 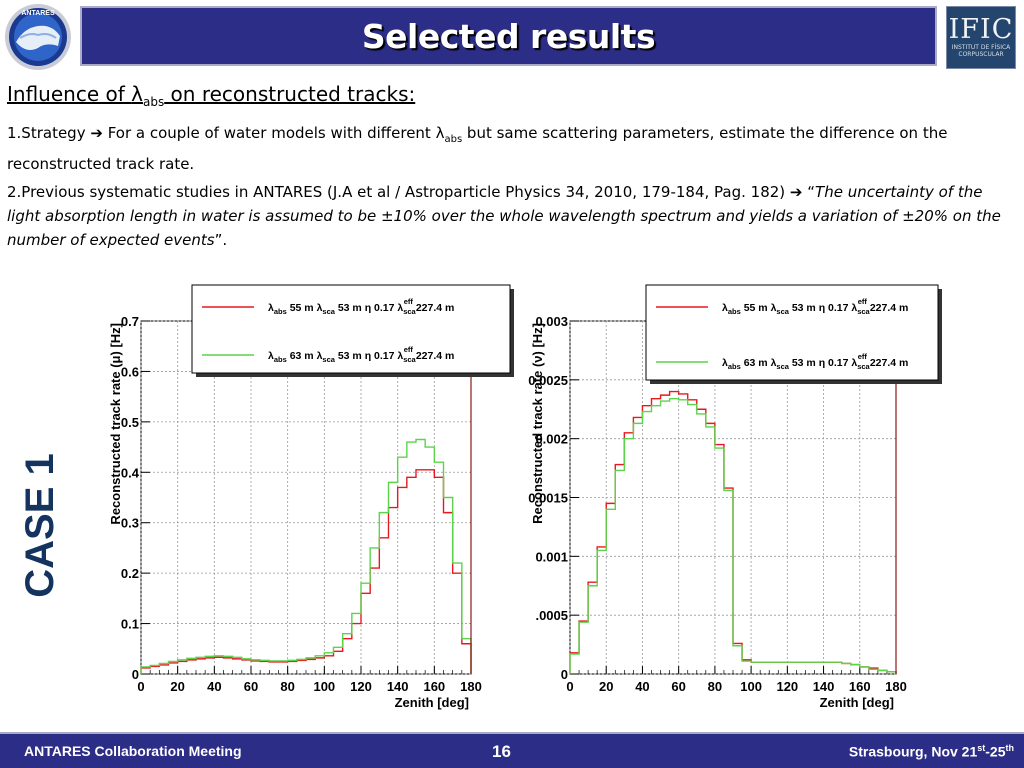 What do you see at coordinates (130, 573) in the screenshot?
I see `y-tick-label: 0.2` at bounding box center [130, 573].